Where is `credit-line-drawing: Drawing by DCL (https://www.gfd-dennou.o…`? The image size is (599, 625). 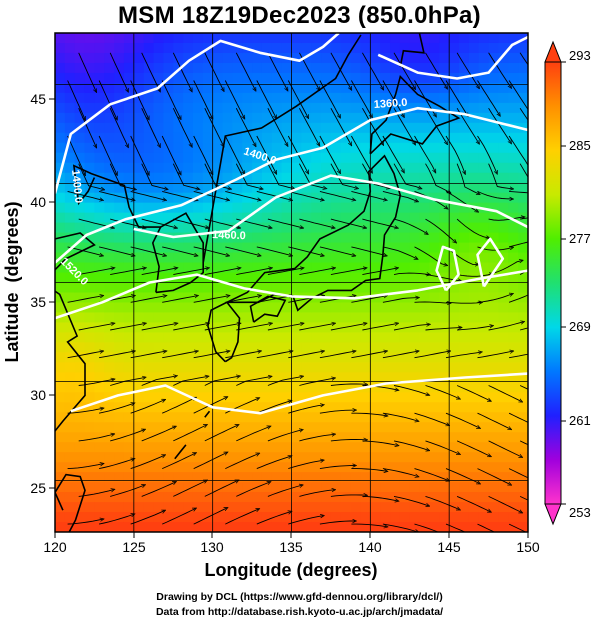
credit-line-drawing: Drawing by DCL (https://www.gfd-dennou.o… is located at coordinates (299, 597).